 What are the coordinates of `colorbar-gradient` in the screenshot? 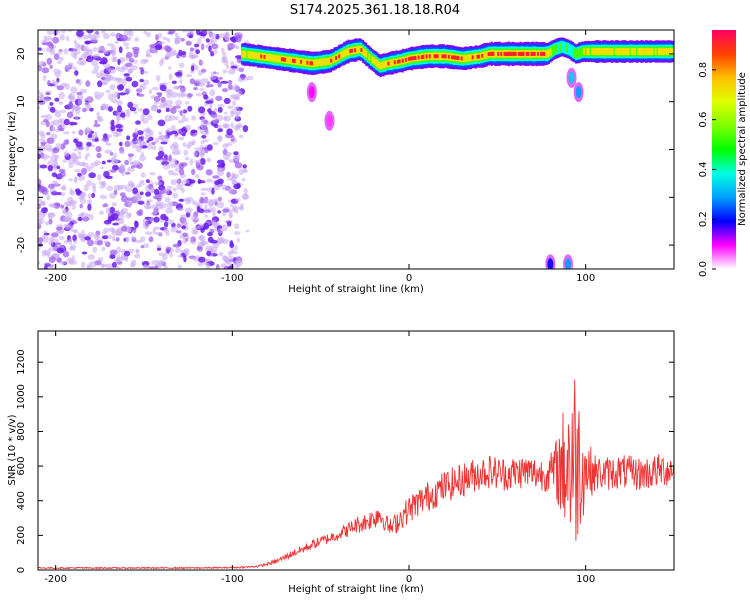 It's located at (724, 149).